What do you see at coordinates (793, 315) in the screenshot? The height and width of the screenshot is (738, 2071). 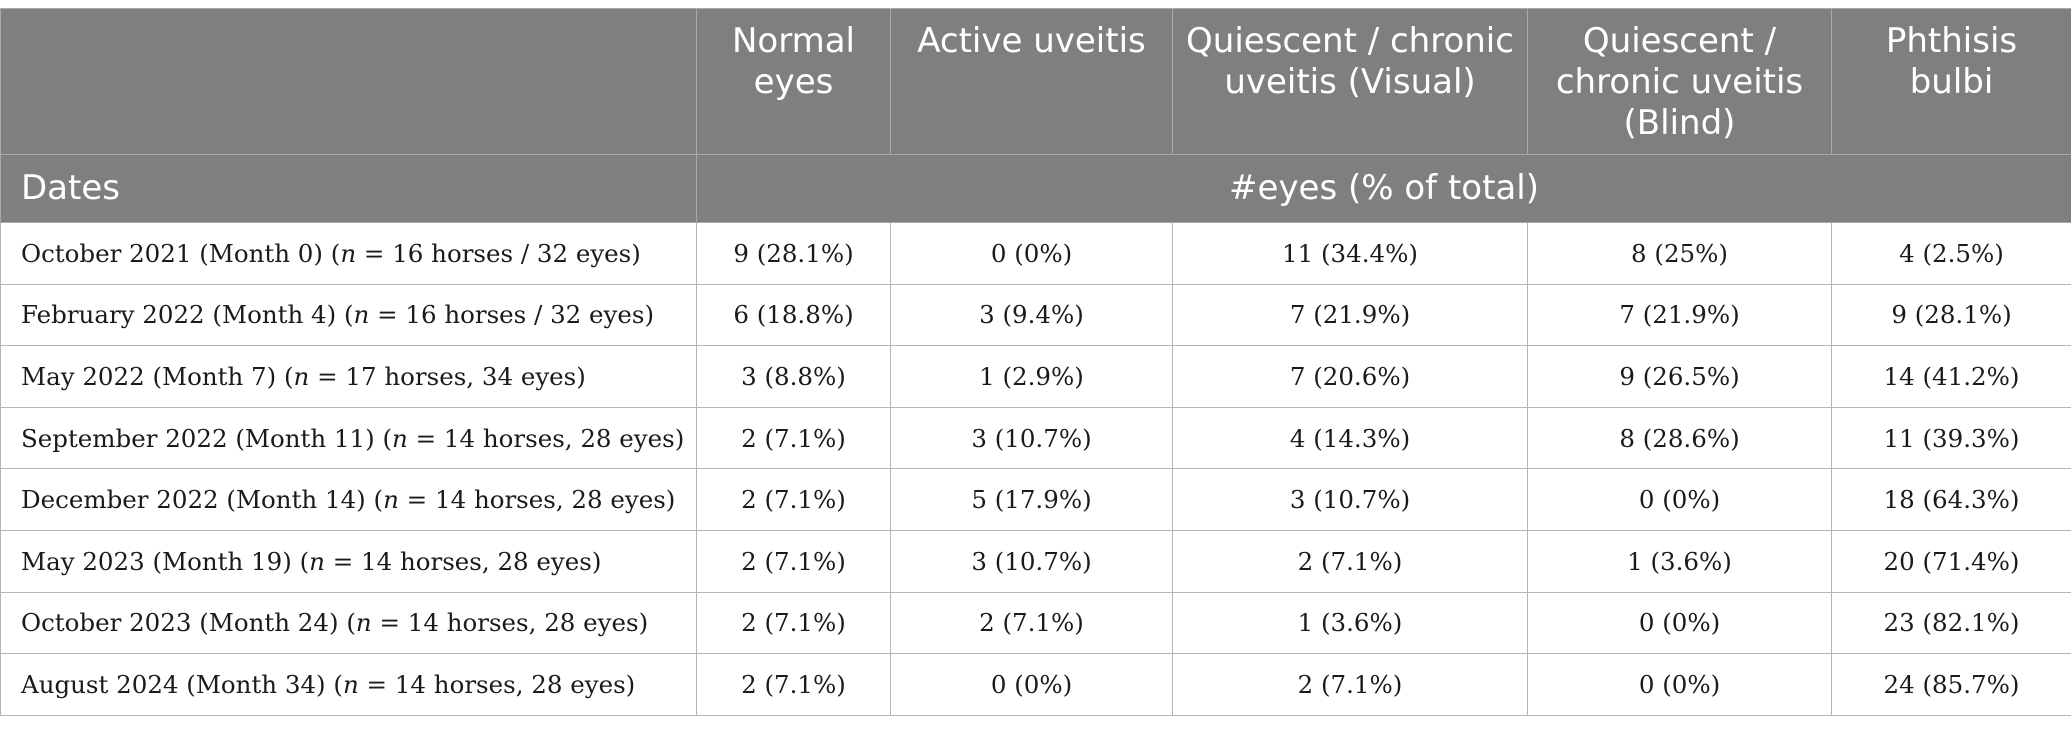 I see `normal-eyes-cell: 6 (18.8%)` at bounding box center [793, 315].